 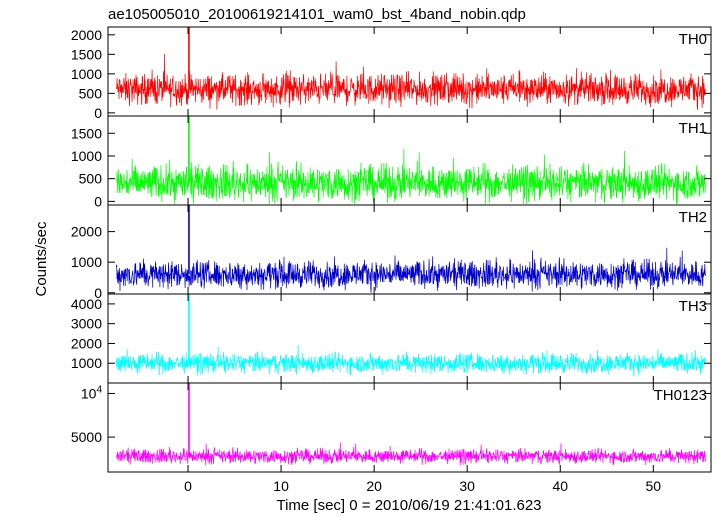 I want to click on y-tick-label-th2: 1000, so click(x=86, y=262).